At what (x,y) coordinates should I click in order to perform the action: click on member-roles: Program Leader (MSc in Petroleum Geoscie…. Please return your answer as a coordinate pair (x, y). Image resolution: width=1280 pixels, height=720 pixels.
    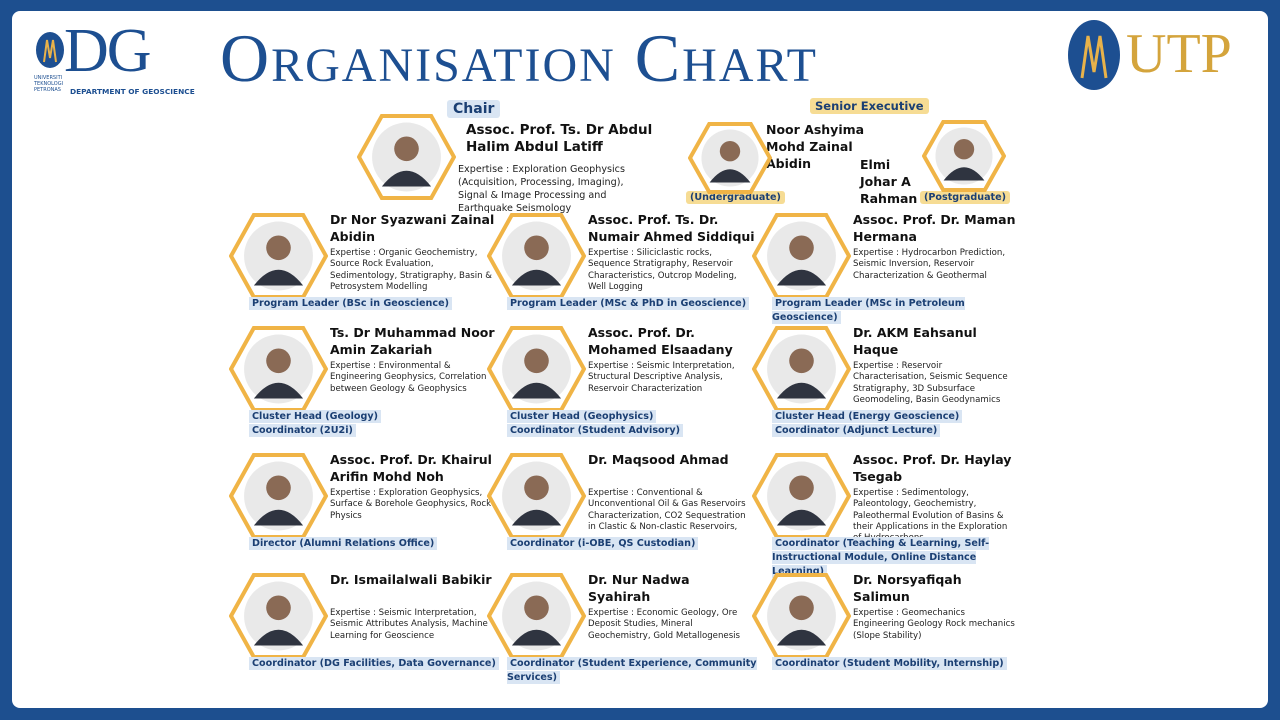
    Looking at the image, I should click on (897, 311).